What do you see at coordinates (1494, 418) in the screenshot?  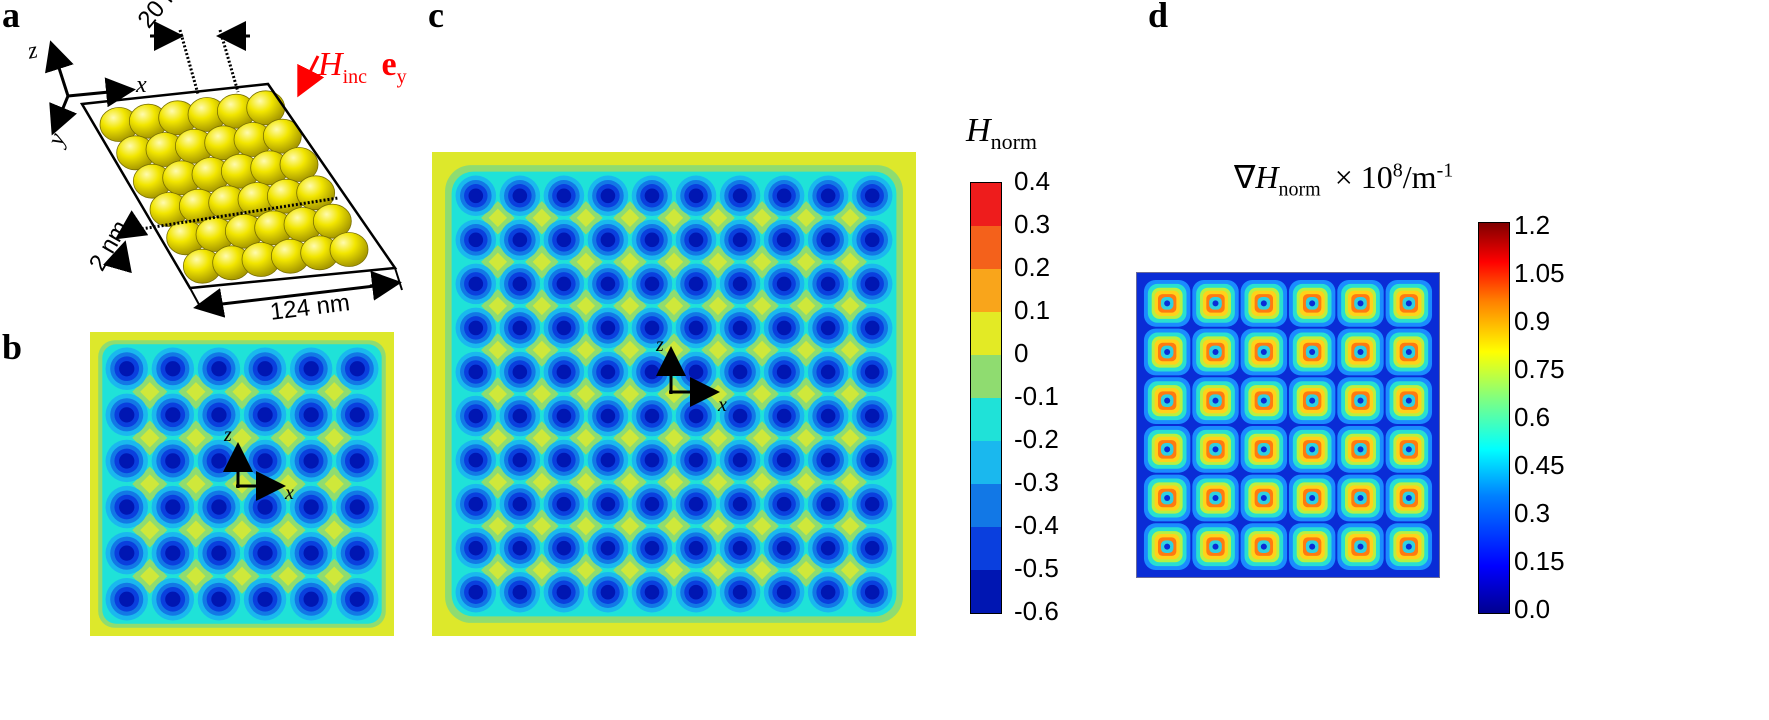 I see `colorbar-d` at bounding box center [1494, 418].